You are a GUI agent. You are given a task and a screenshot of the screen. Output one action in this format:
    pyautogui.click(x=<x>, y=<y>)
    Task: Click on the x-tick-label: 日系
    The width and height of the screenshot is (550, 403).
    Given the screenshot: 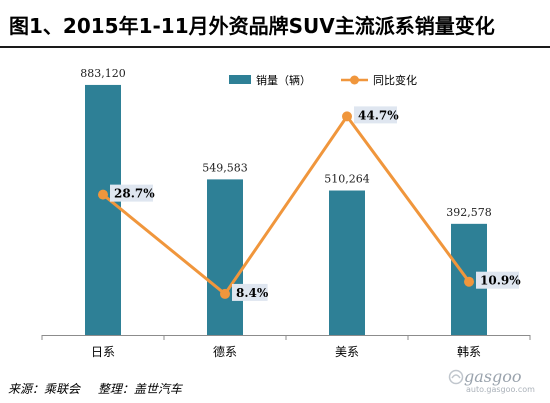 What is the action you would take?
    pyautogui.click(x=103, y=352)
    